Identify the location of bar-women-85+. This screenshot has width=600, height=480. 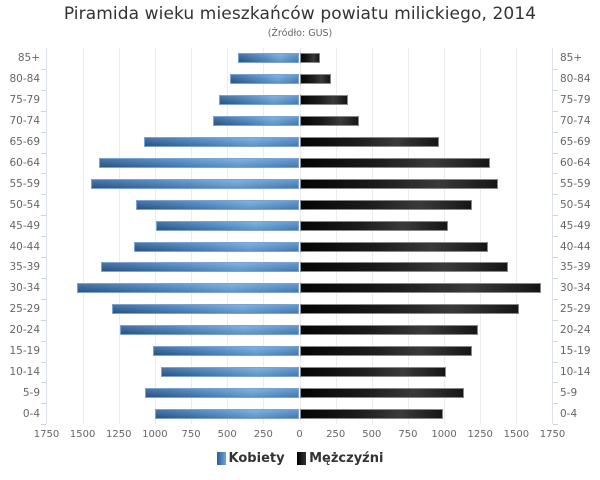
(269, 58).